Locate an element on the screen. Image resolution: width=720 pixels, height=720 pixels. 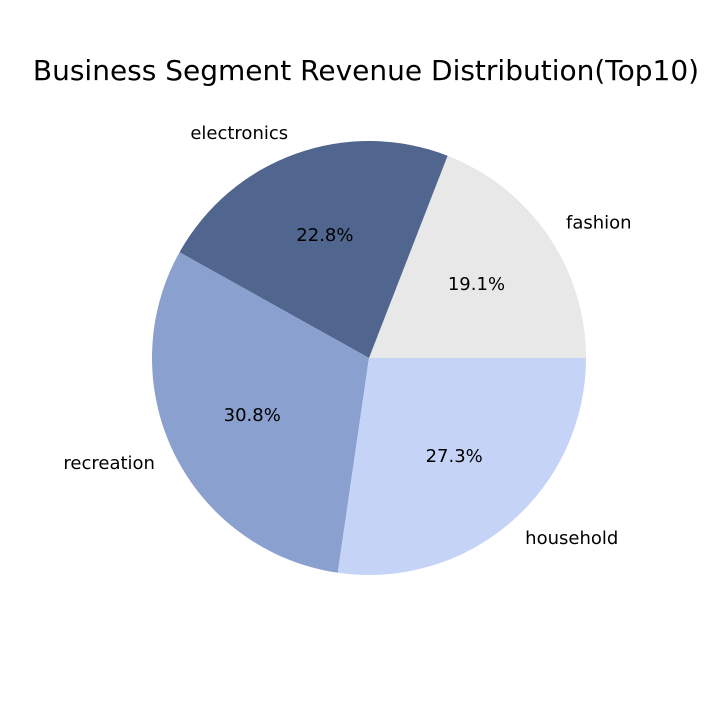
pct-label-recreation: 30.8% is located at coordinates (252, 415).